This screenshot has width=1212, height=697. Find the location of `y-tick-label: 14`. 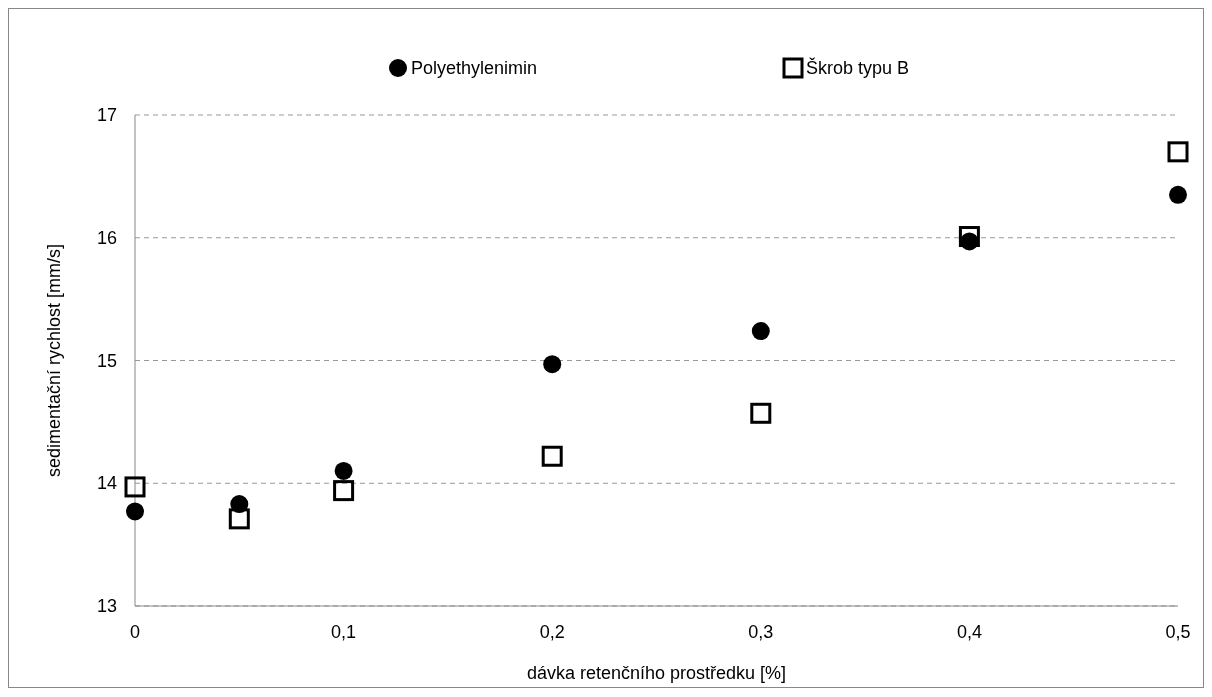

y-tick-label: 14 is located at coordinates (106, 483).